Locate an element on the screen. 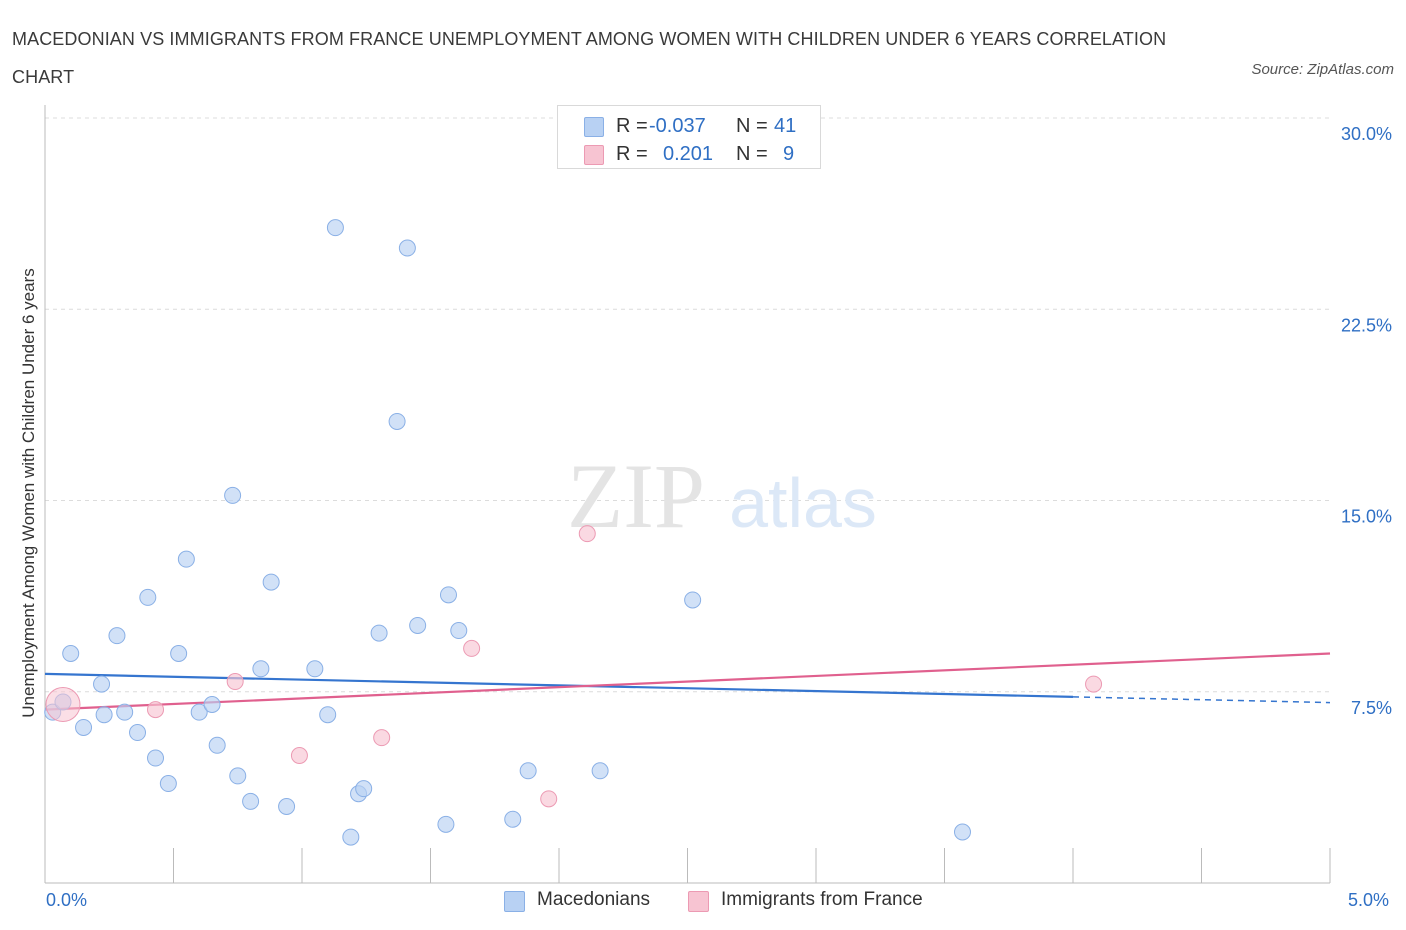  stats-n-value: 9 is located at coordinates (789, 154).